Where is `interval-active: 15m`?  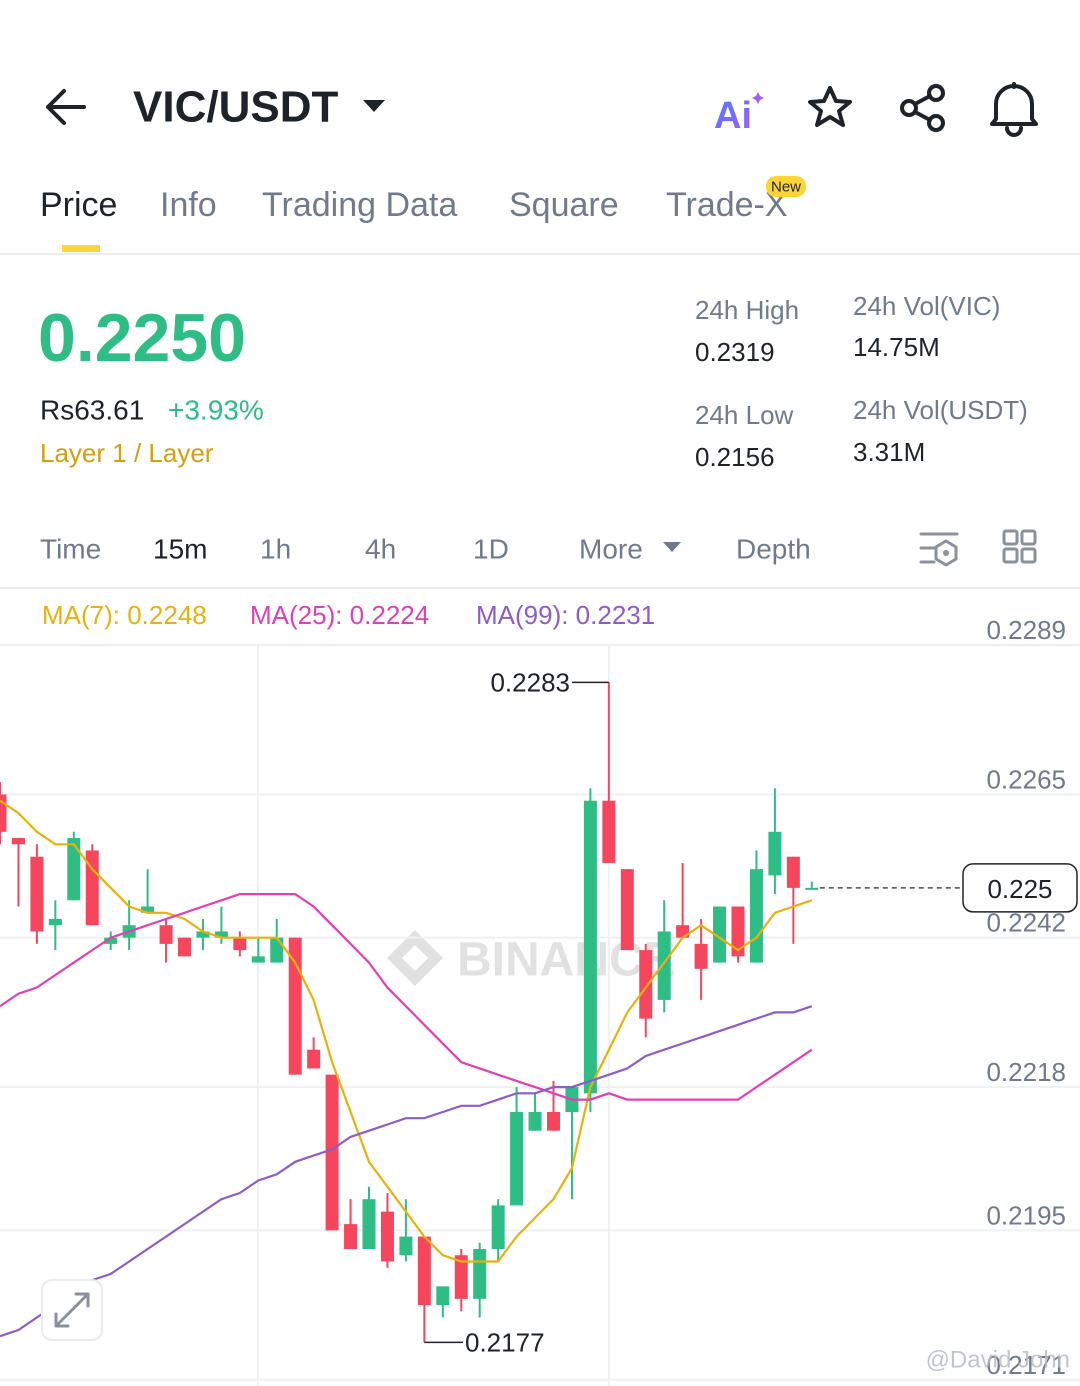 interval-active: 15m is located at coordinates (180, 549).